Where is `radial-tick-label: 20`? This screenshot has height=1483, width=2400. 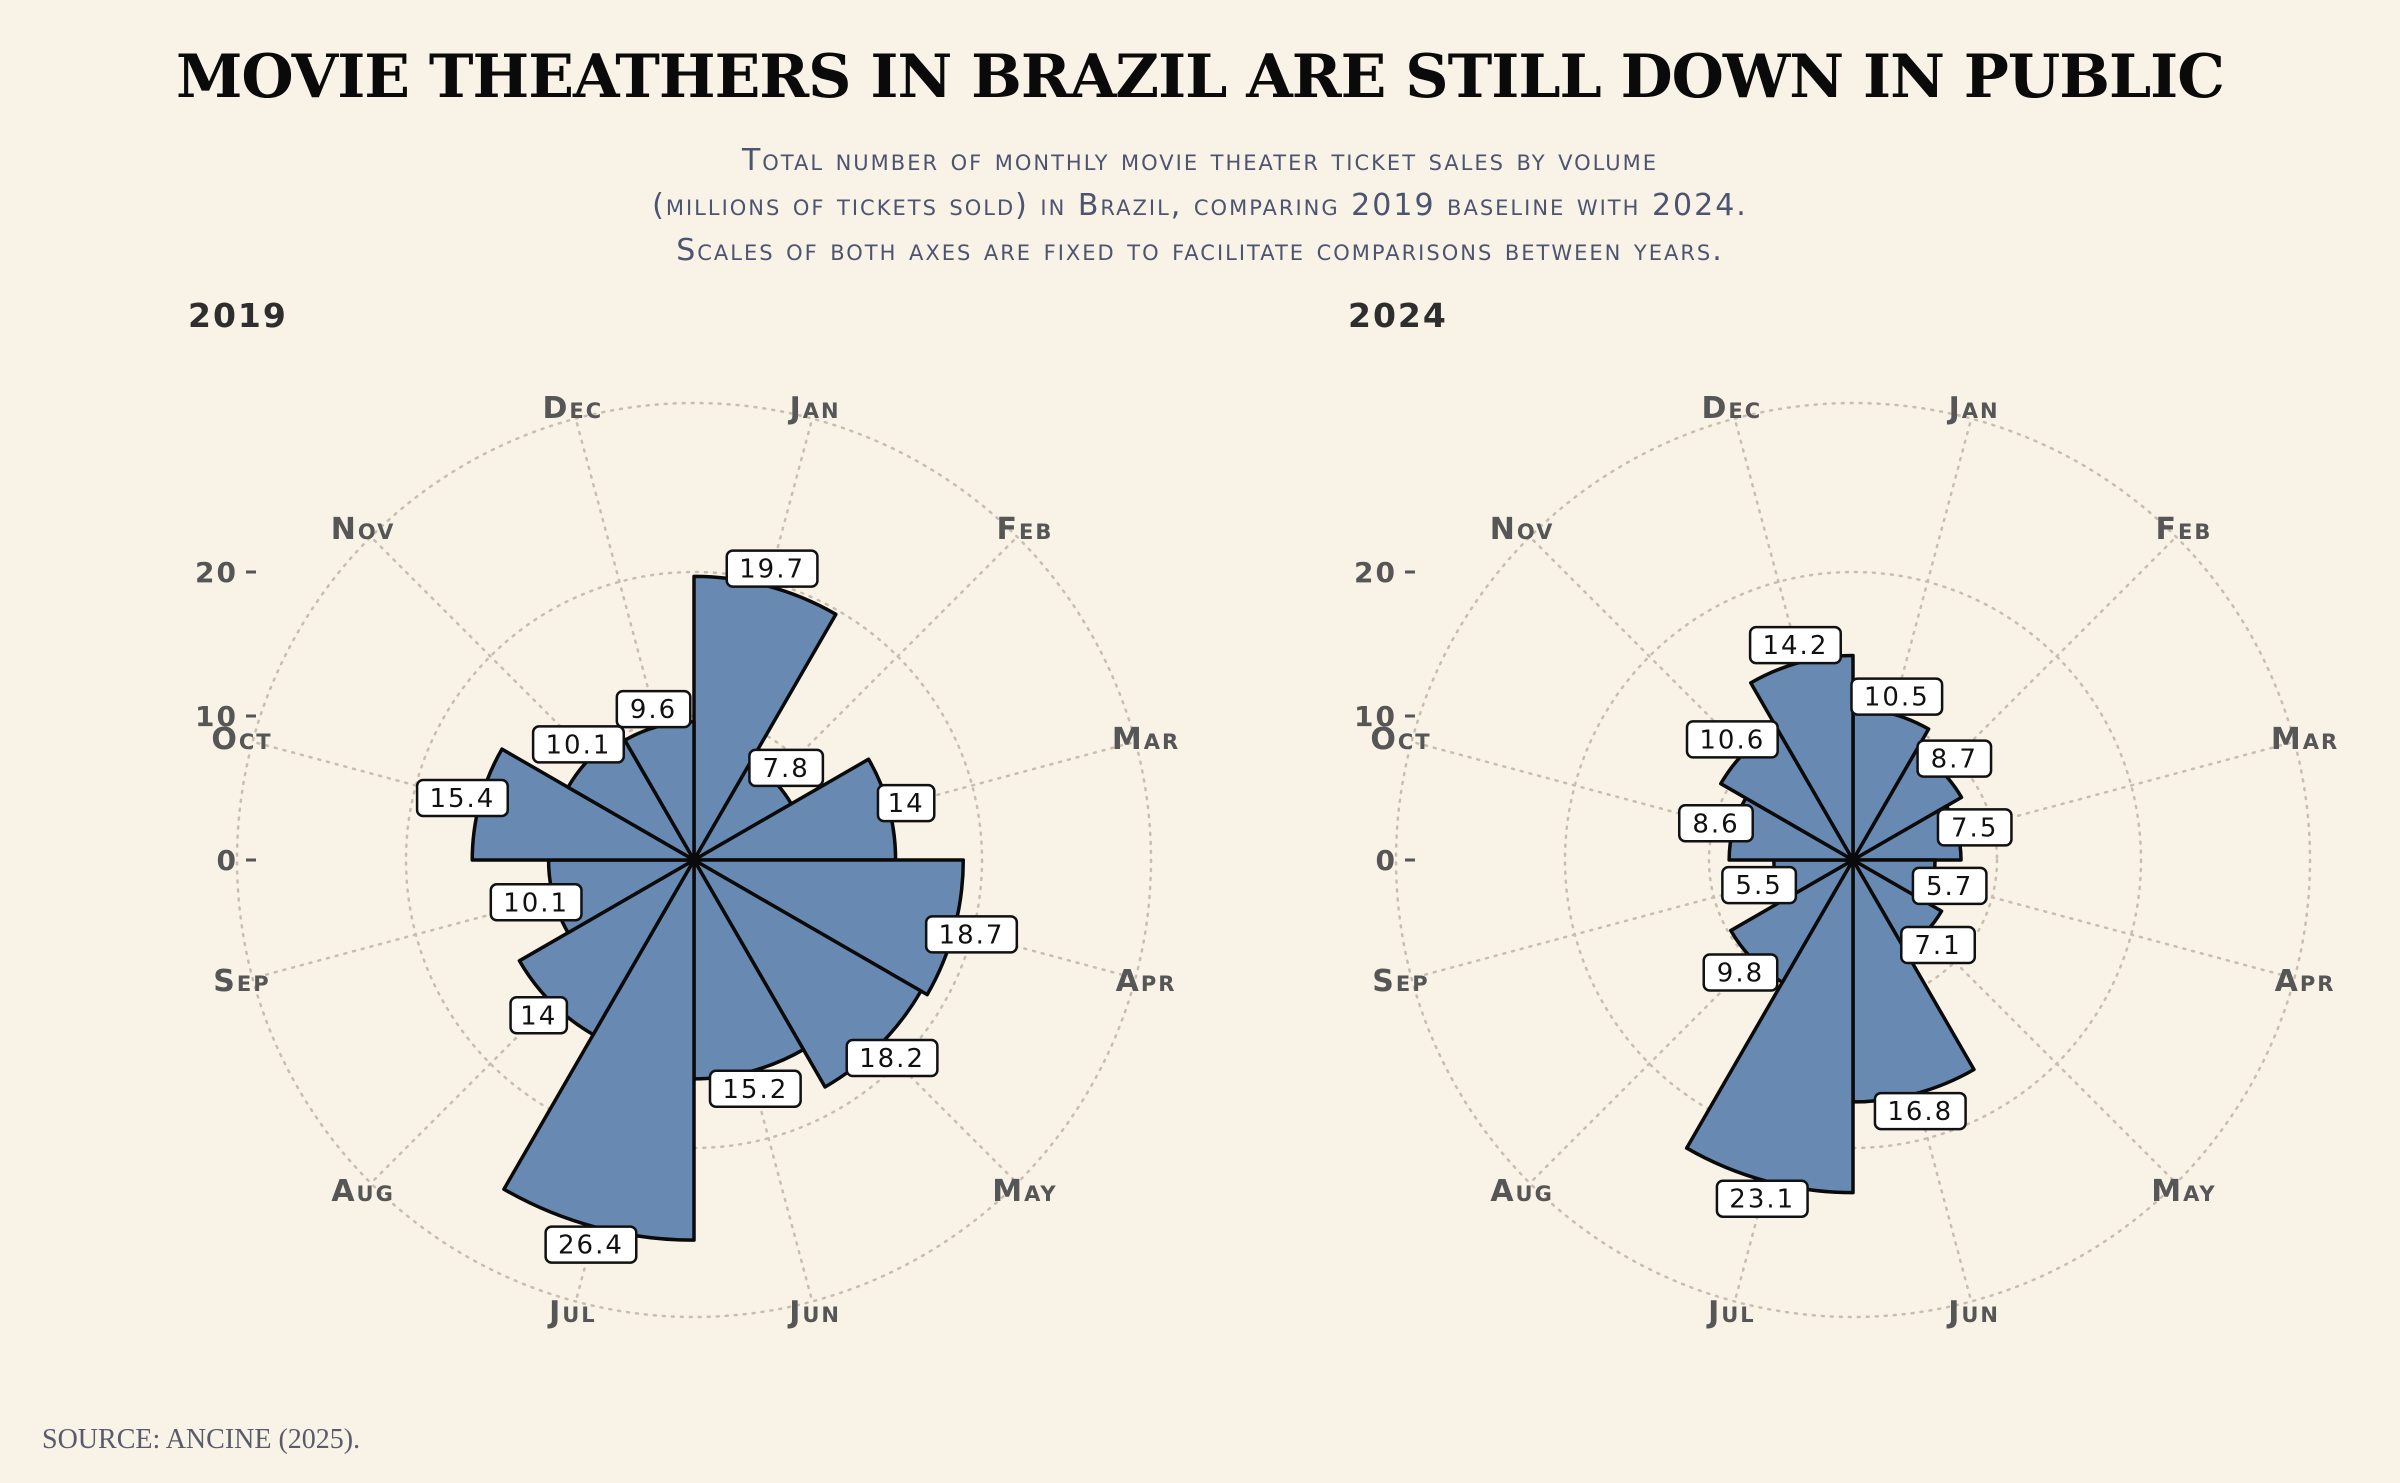 radial-tick-label: 20 is located at coordinates (1375, 572).